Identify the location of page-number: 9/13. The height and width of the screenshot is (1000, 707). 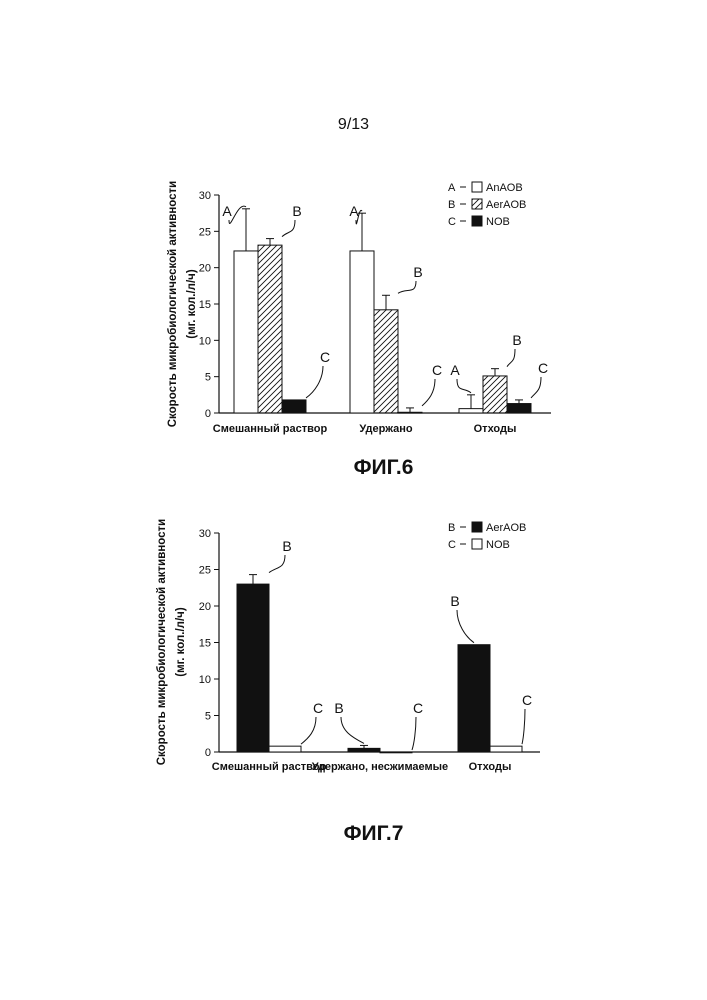
(353, 125).